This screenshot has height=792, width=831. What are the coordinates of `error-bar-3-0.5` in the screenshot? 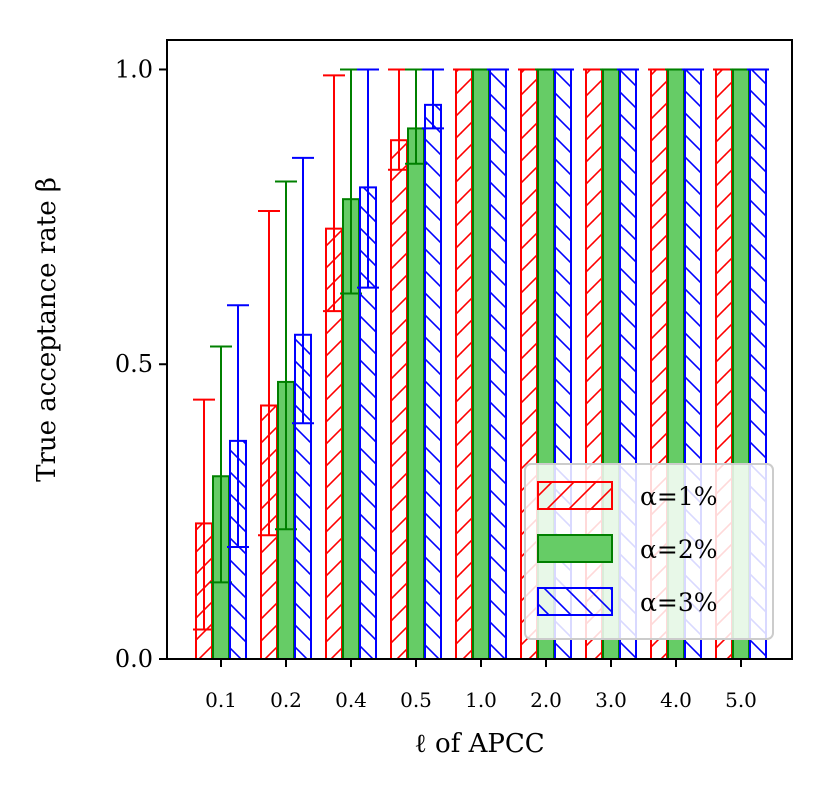 It's located at (433, 99).